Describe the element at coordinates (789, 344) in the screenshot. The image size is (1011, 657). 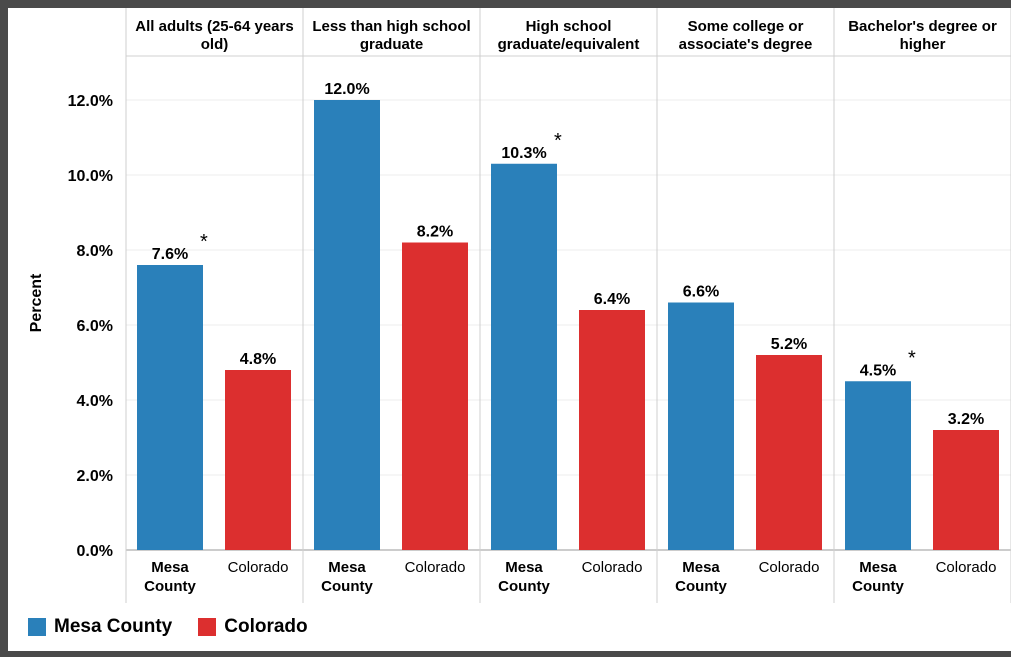
I see `bar-value-label: 5.2%` at that location.